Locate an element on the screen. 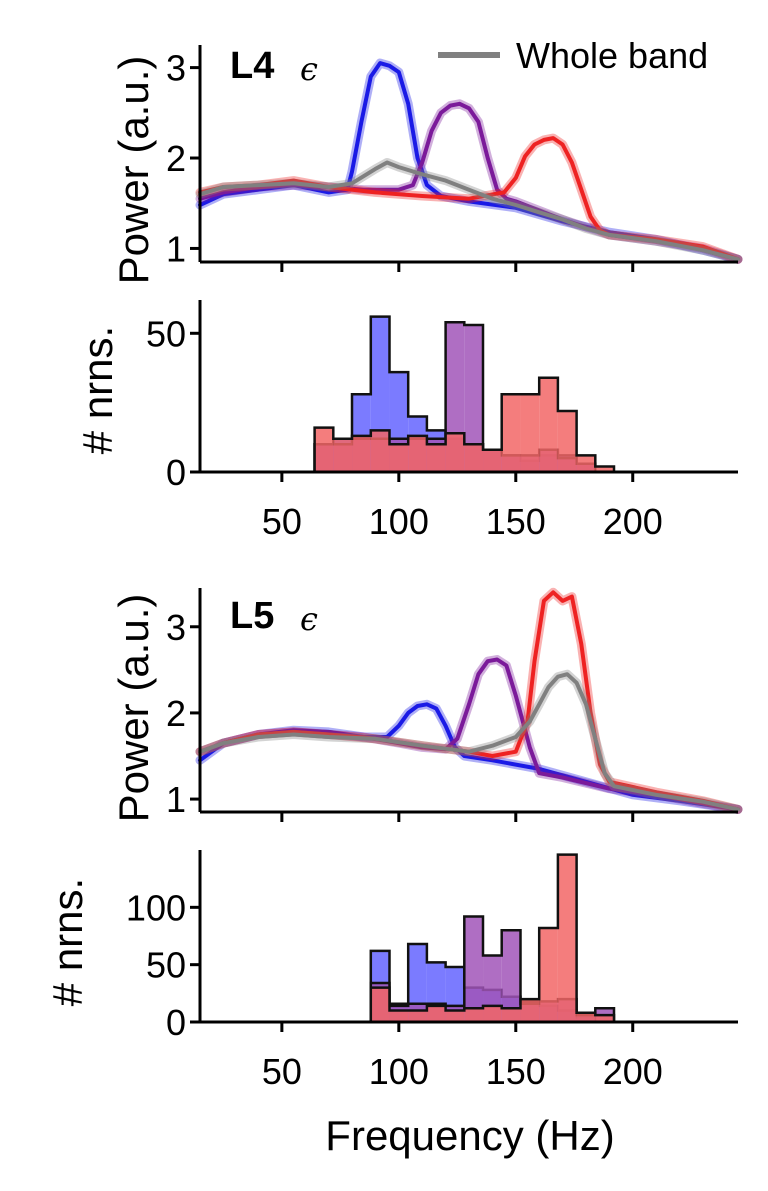 This screenshot has width=768, height=1191. l4-count-ylabel: # nrns. is located at coordinates (97, 390).